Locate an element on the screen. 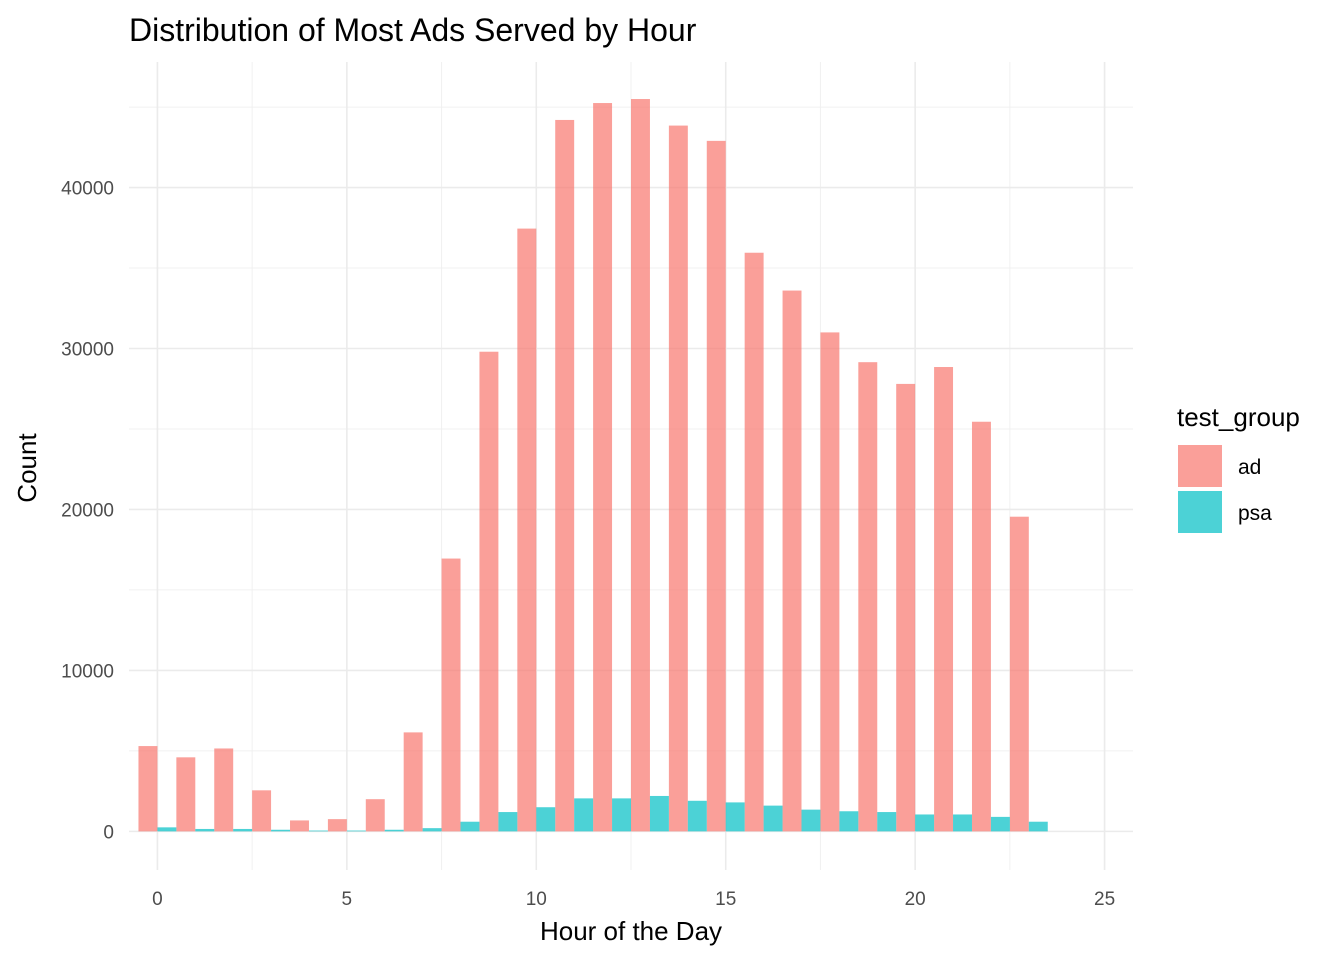 The height and width of the screenshot is (960, 1344). x-tick-label: 25 is located at coordinates (1104, 899).